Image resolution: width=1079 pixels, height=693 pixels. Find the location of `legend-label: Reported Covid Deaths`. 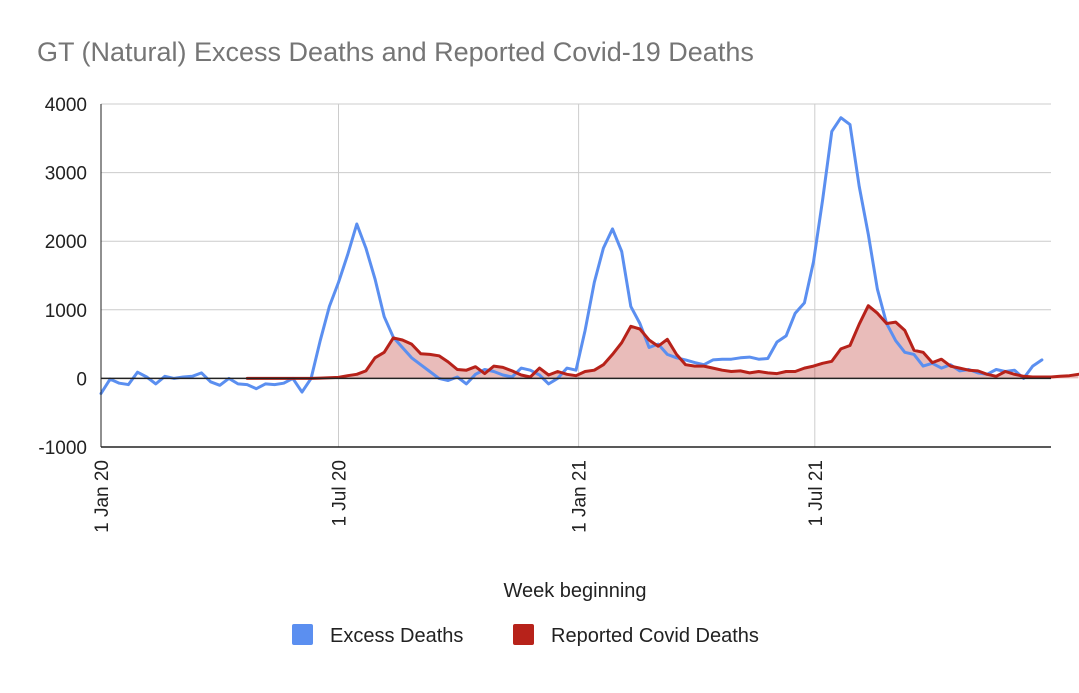

legend-label: Reported Covid Deaths is located at coordinates (655, 636).